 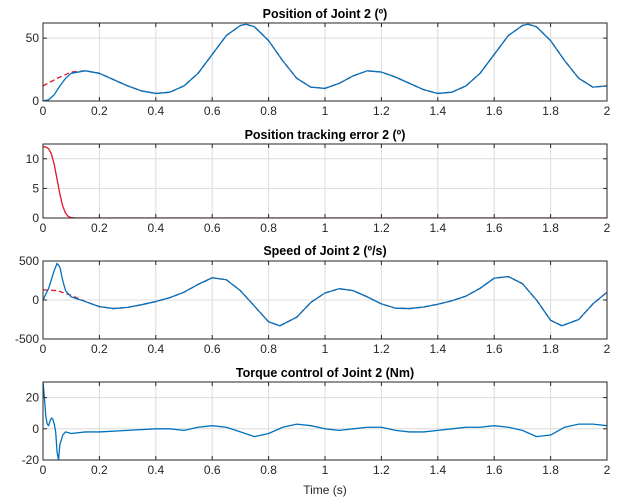 What do you see at coordinates (31, 460) in the screenshot?
I see `y-tick-label: -20` at bounding box center [31, 460].